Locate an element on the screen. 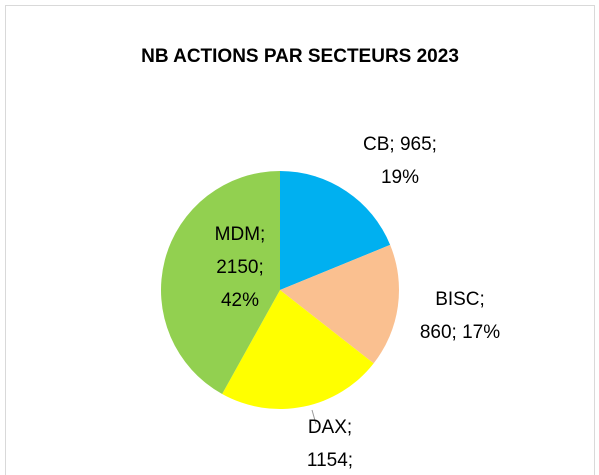 This screenshot has width=599, height=475. data-label: CB; 965; is located at coordinates (400, 144).